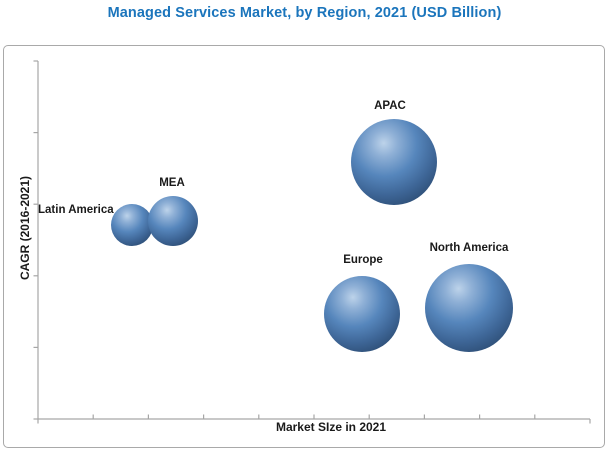  I want to click on bubble-north-america, so click(469, 308).